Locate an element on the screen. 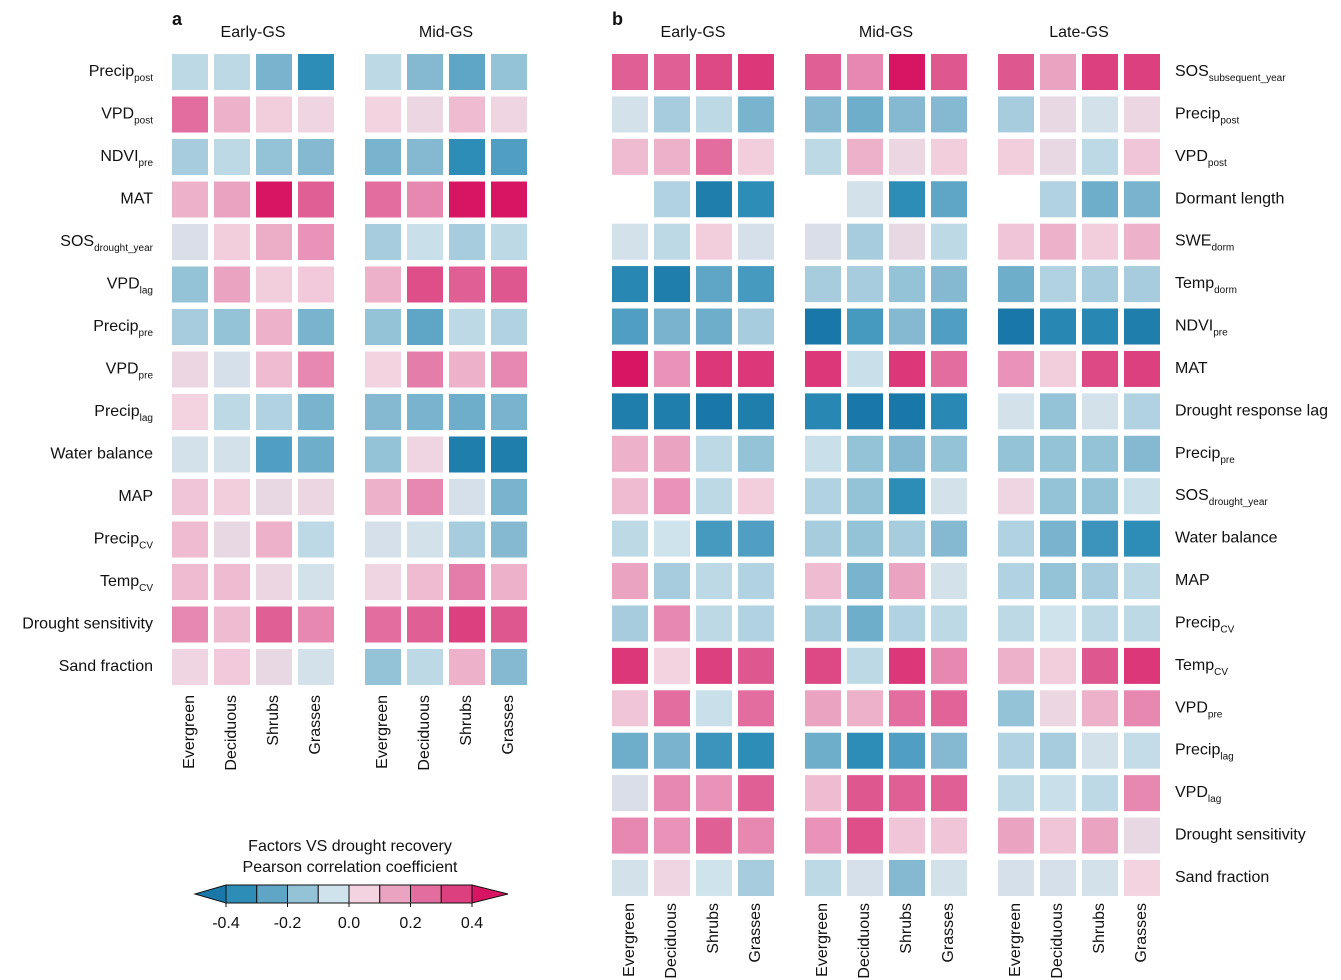  row-label: VPDpre is located at coordinates (1199, 710).